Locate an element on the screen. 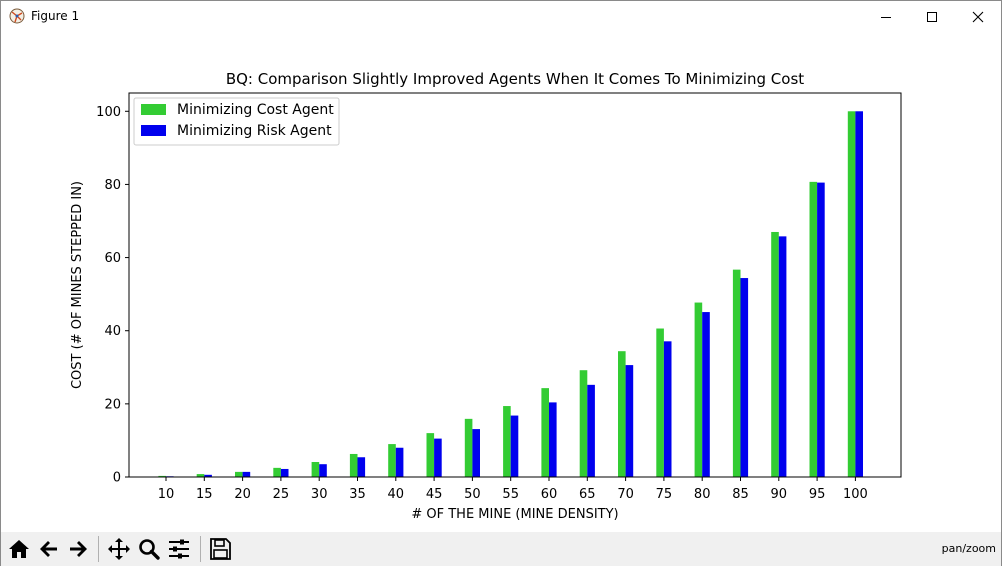 The image size is (1002, 566). close-icon is located at coordinates (978, 16).